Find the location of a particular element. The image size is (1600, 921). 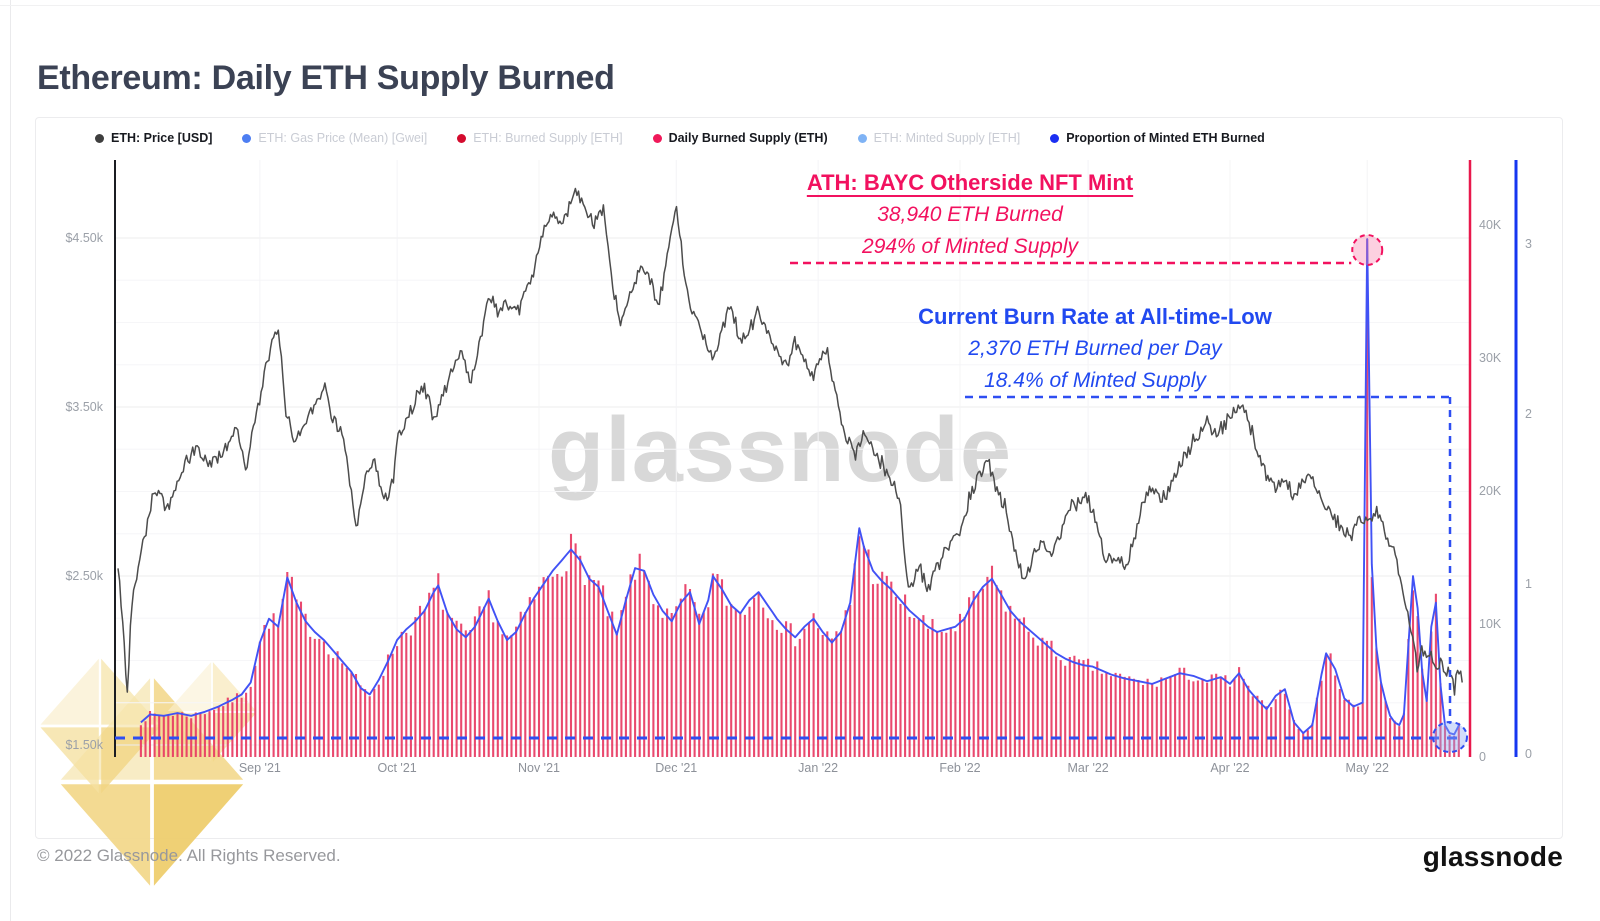

annotation-ath-detail2: 294% of Minted Supply is located at coordinates (970, 246).